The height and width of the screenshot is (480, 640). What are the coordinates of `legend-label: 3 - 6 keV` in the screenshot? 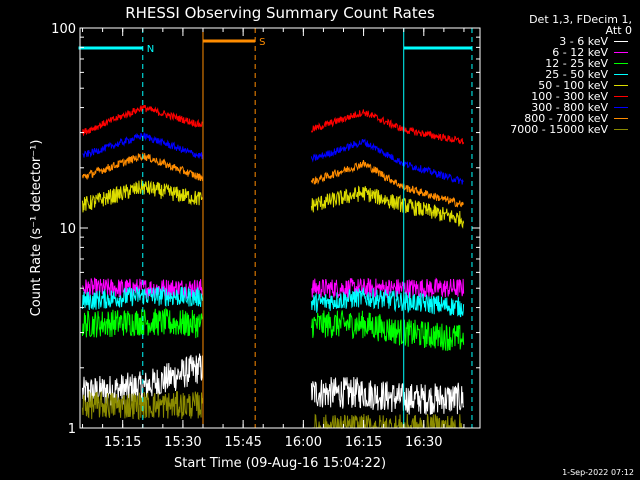 It's located at (583, 41).